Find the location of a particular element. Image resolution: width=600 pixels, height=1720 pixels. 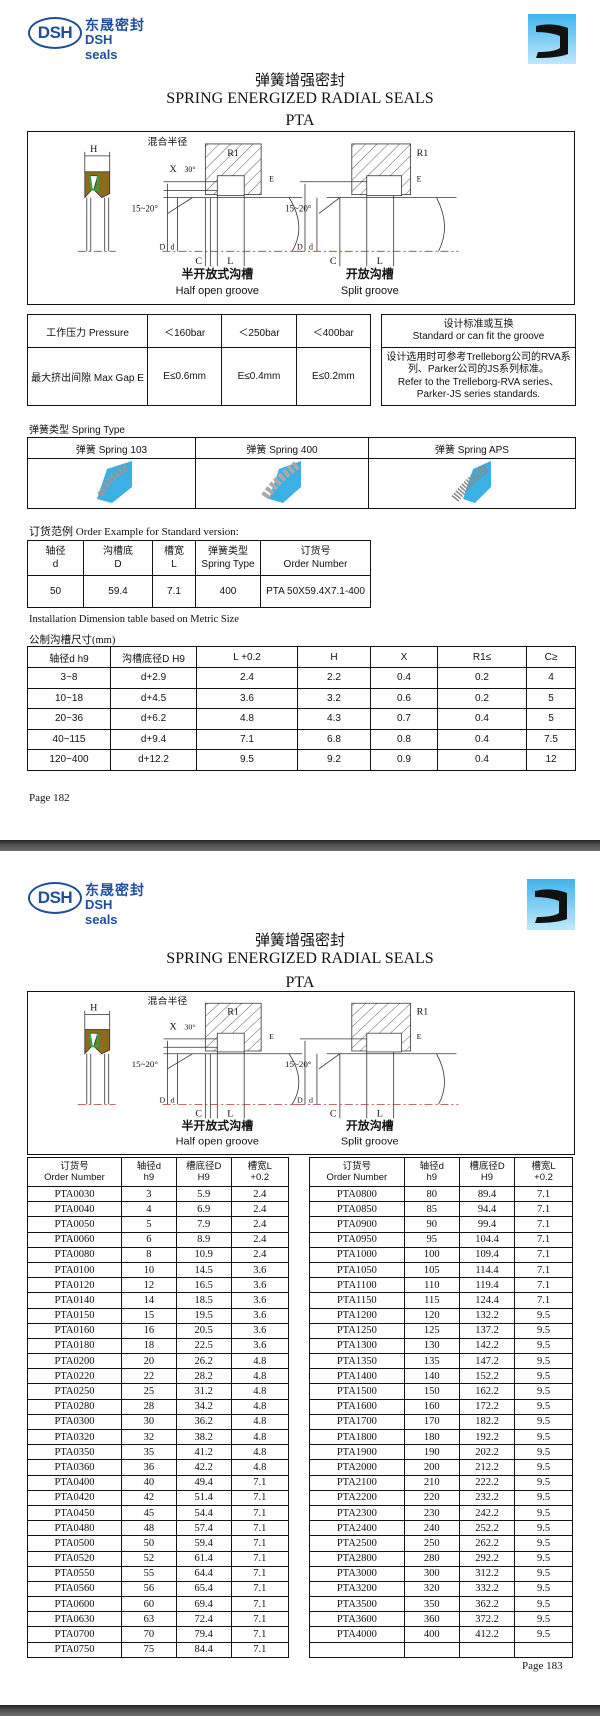

shaft-d: 250 is located at coordinates (431, 1543).